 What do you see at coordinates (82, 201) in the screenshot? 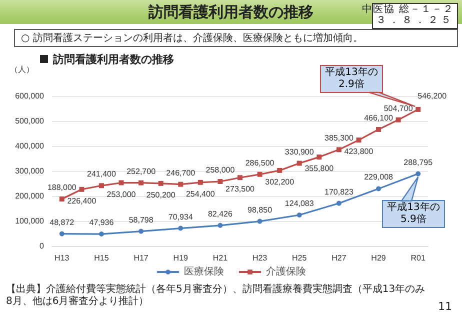
I see `data-label: 226,400` at bounding box center [82, 201].